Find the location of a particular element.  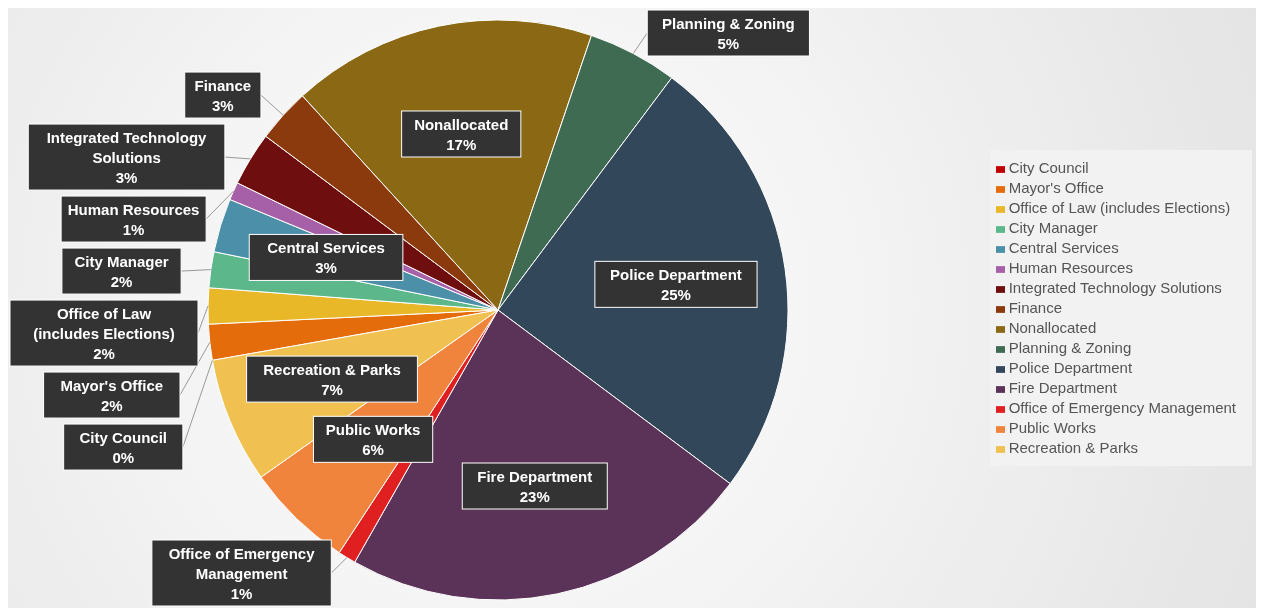

data-label: 5% is located at coordinates (728, 43).